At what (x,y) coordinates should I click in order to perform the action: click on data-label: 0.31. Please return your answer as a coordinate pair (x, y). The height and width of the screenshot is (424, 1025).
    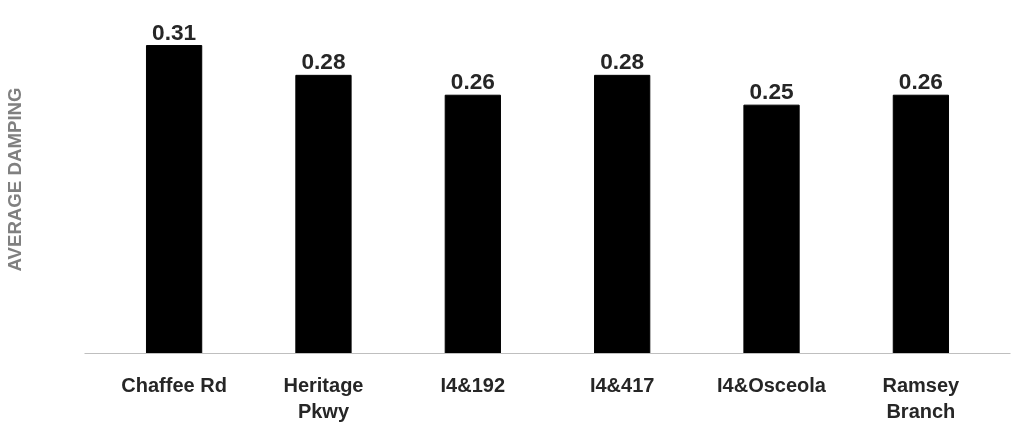
    Looking at the image, I should click on (174, 31).